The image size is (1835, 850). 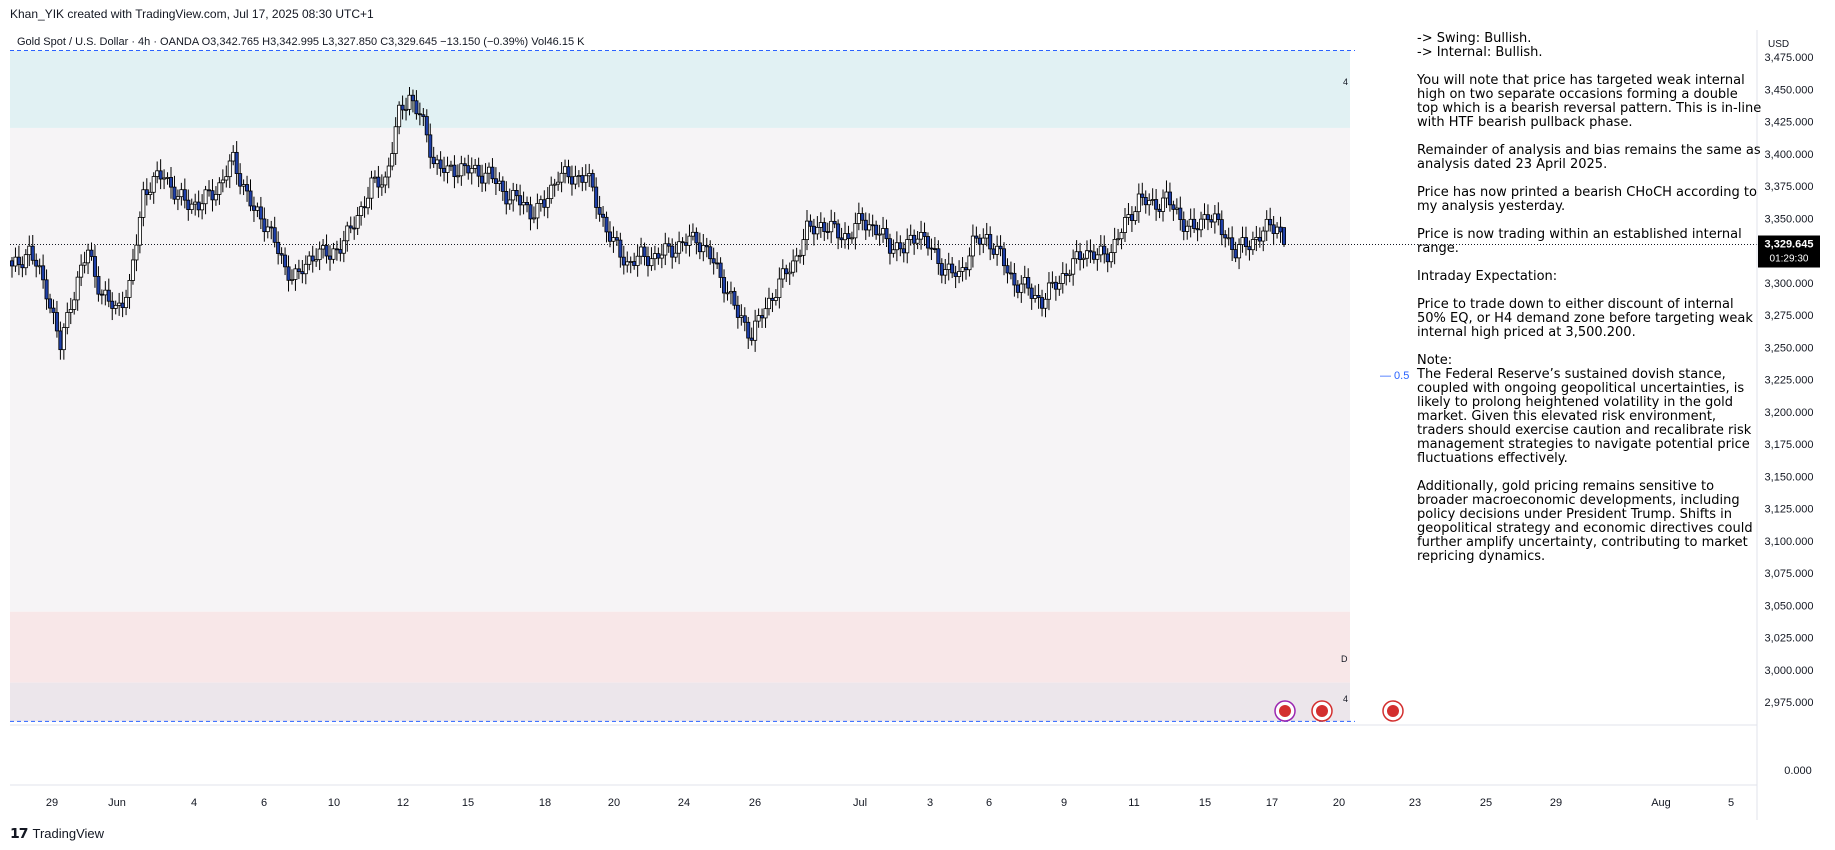 What do you see at coordinates (1789, 251) in the screenshot?
I see `last-price-tag` at bounding box center [1789, 251].